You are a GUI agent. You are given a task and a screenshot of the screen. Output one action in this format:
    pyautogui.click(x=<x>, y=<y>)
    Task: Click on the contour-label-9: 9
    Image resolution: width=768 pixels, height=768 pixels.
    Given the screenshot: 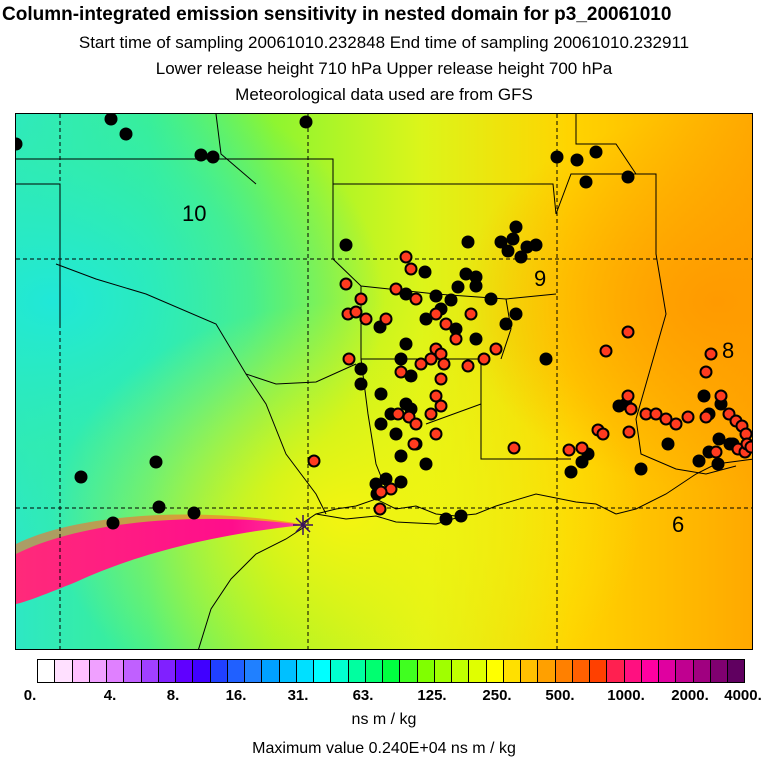 What is the action you would take?
    pyautogui.click(x=540, y=278)
    